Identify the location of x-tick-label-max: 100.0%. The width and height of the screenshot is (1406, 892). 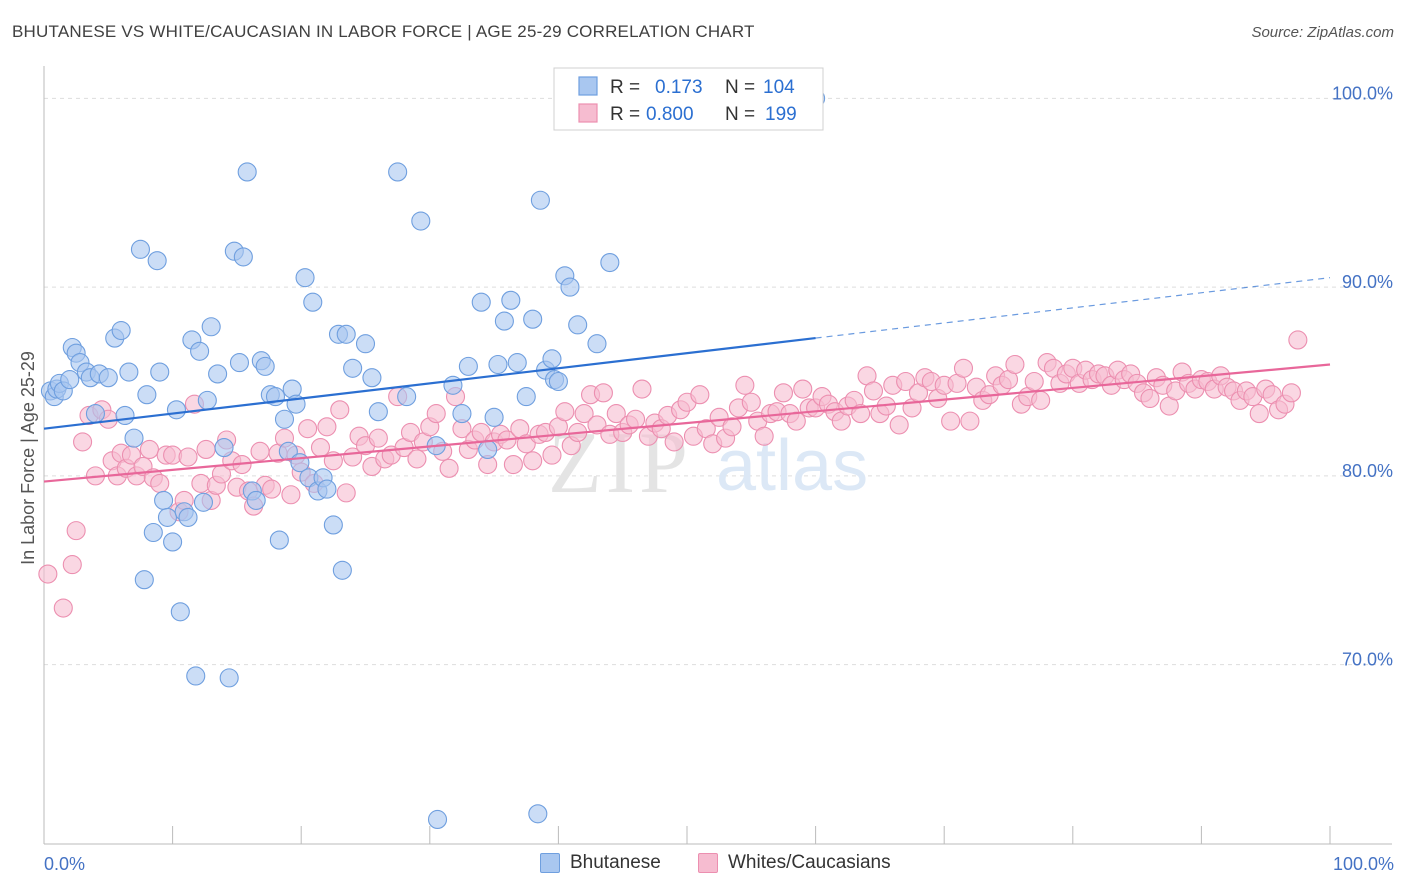
(1363, 864).